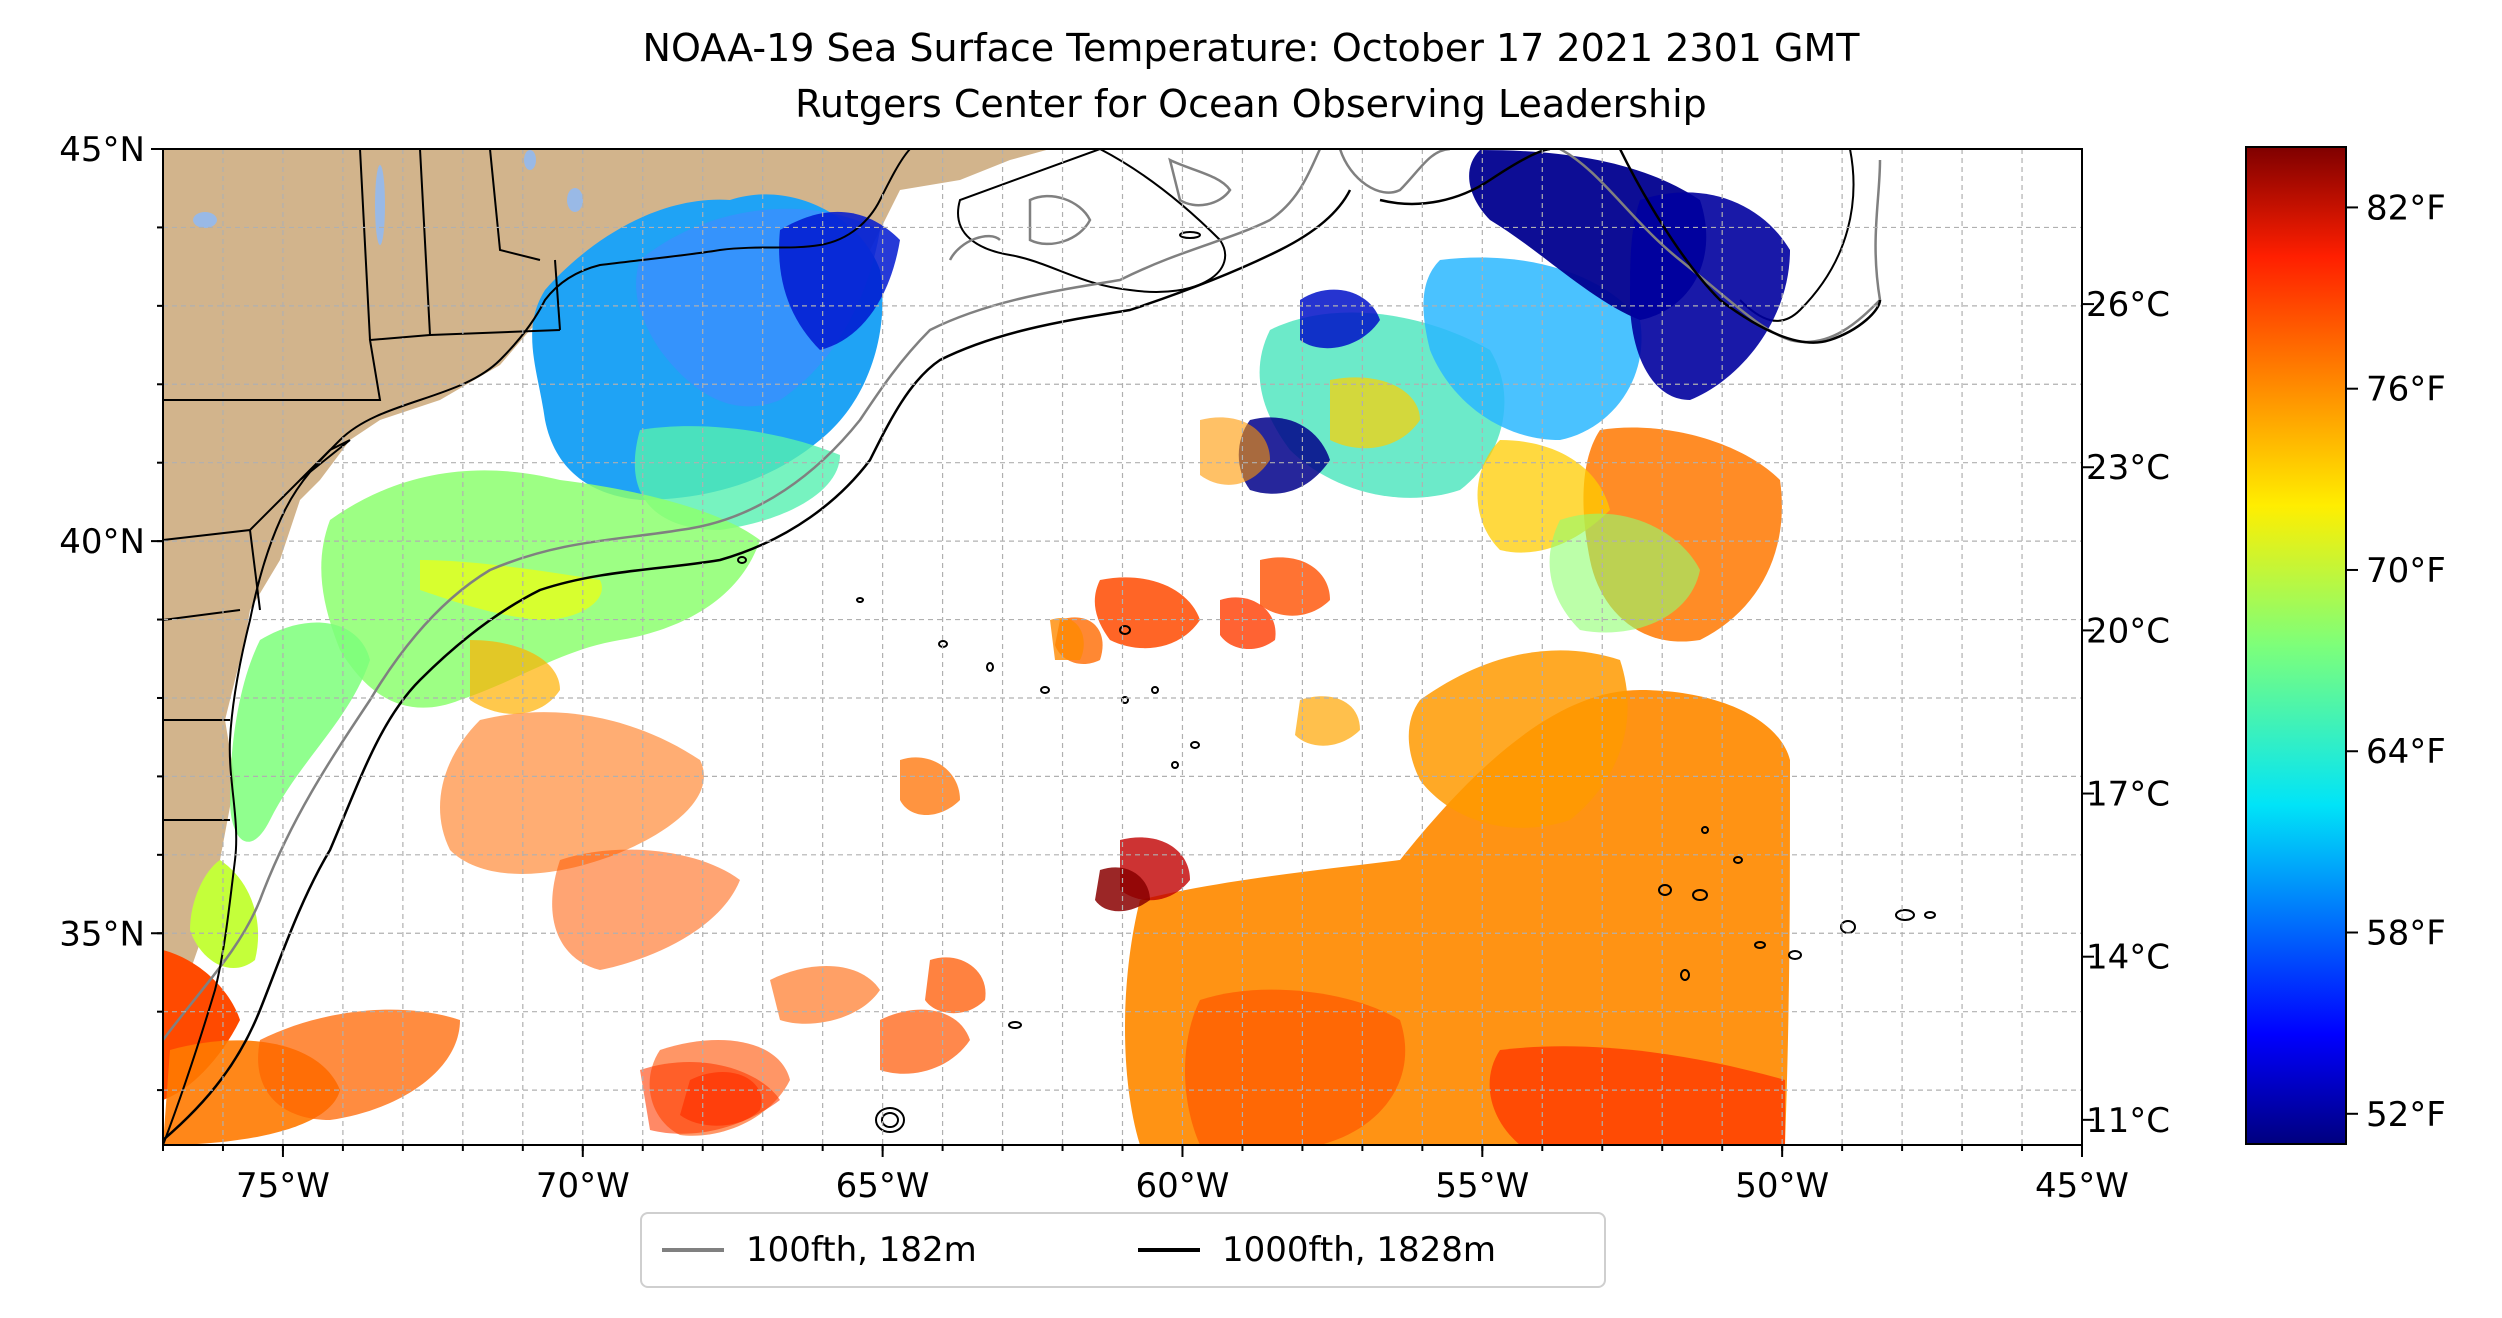 The height and width of the screenshot is (1318, 2502). What do you see at coordinates (1123, 1250) in the screenshot?
I see `isobath-legend: 100fth, 182m 1000fth, 1828m` at bounding box center [1123, 1250].